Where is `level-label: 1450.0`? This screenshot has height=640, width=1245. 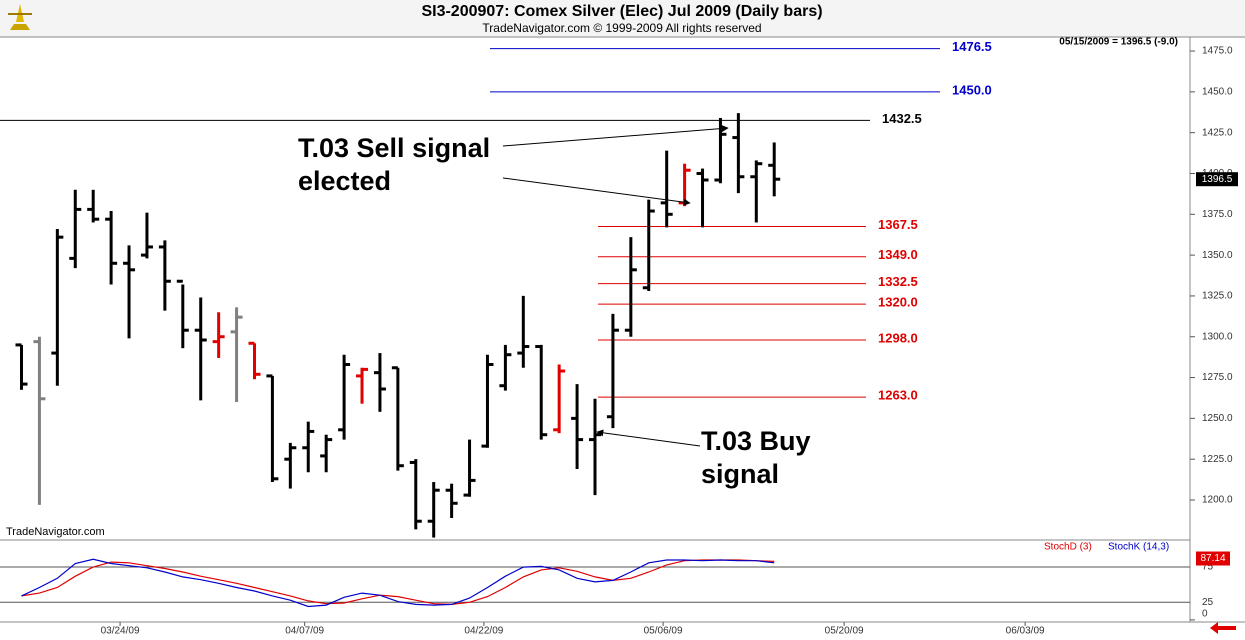
level-label: 1450.0 is located at coordinates (972, 89).